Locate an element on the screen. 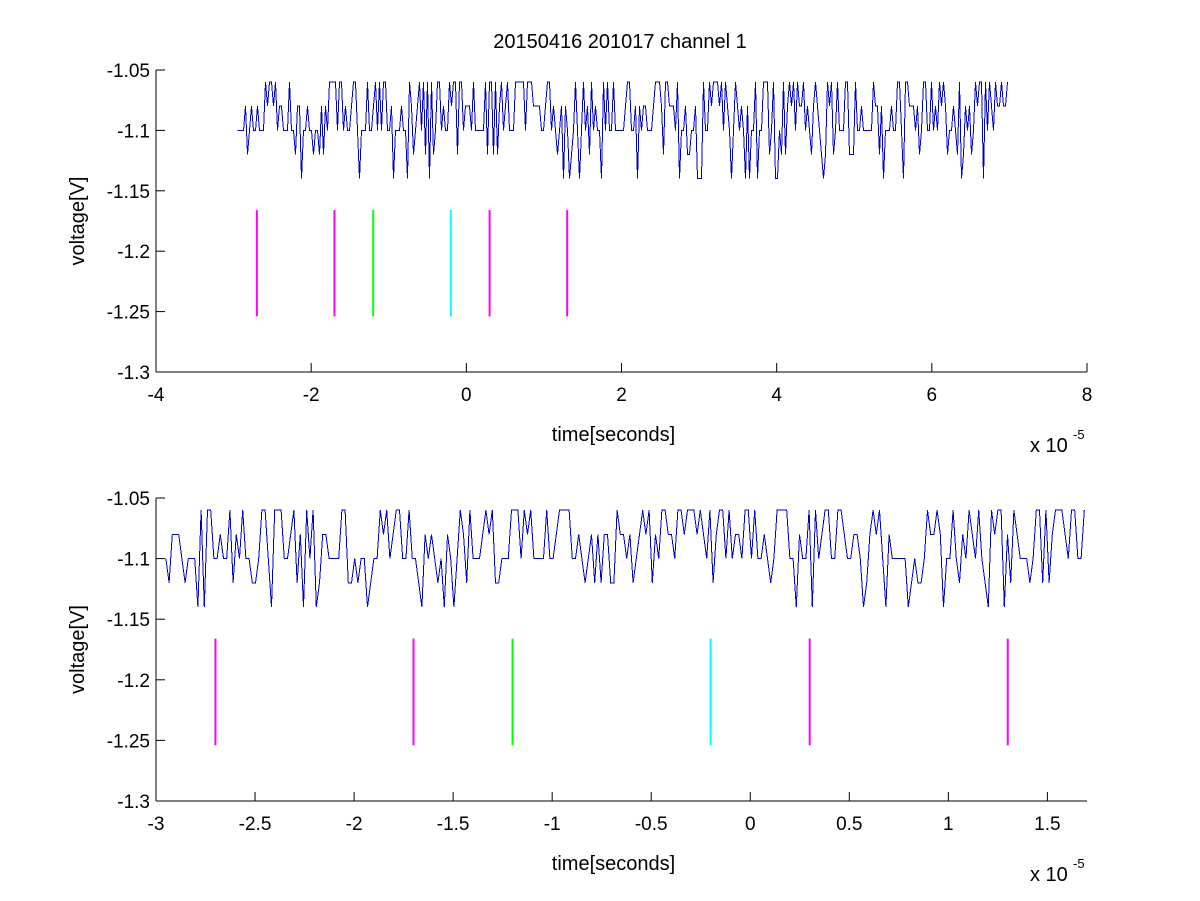 Image resolution: width=1200 pixels, height=901 pixels. x-tick-label: 2 is located at coordinates (621, 395).